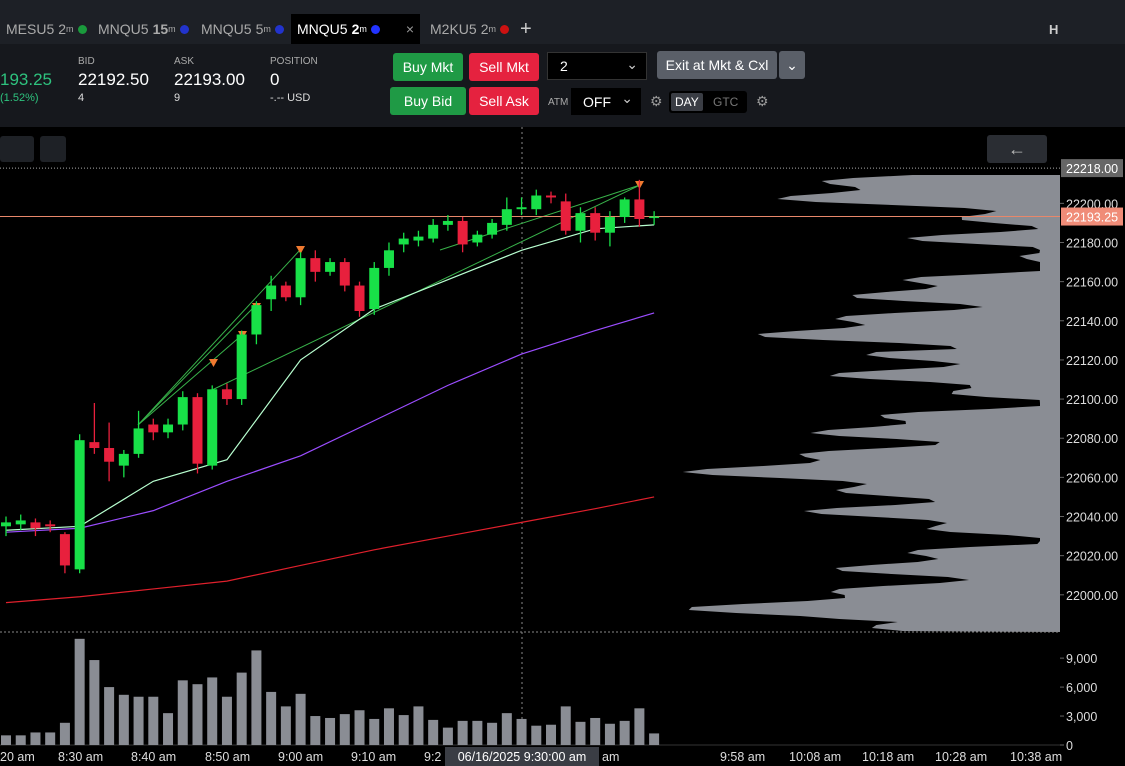  I want to click on x-tick-label: 9:00 am, so click(300, 757).